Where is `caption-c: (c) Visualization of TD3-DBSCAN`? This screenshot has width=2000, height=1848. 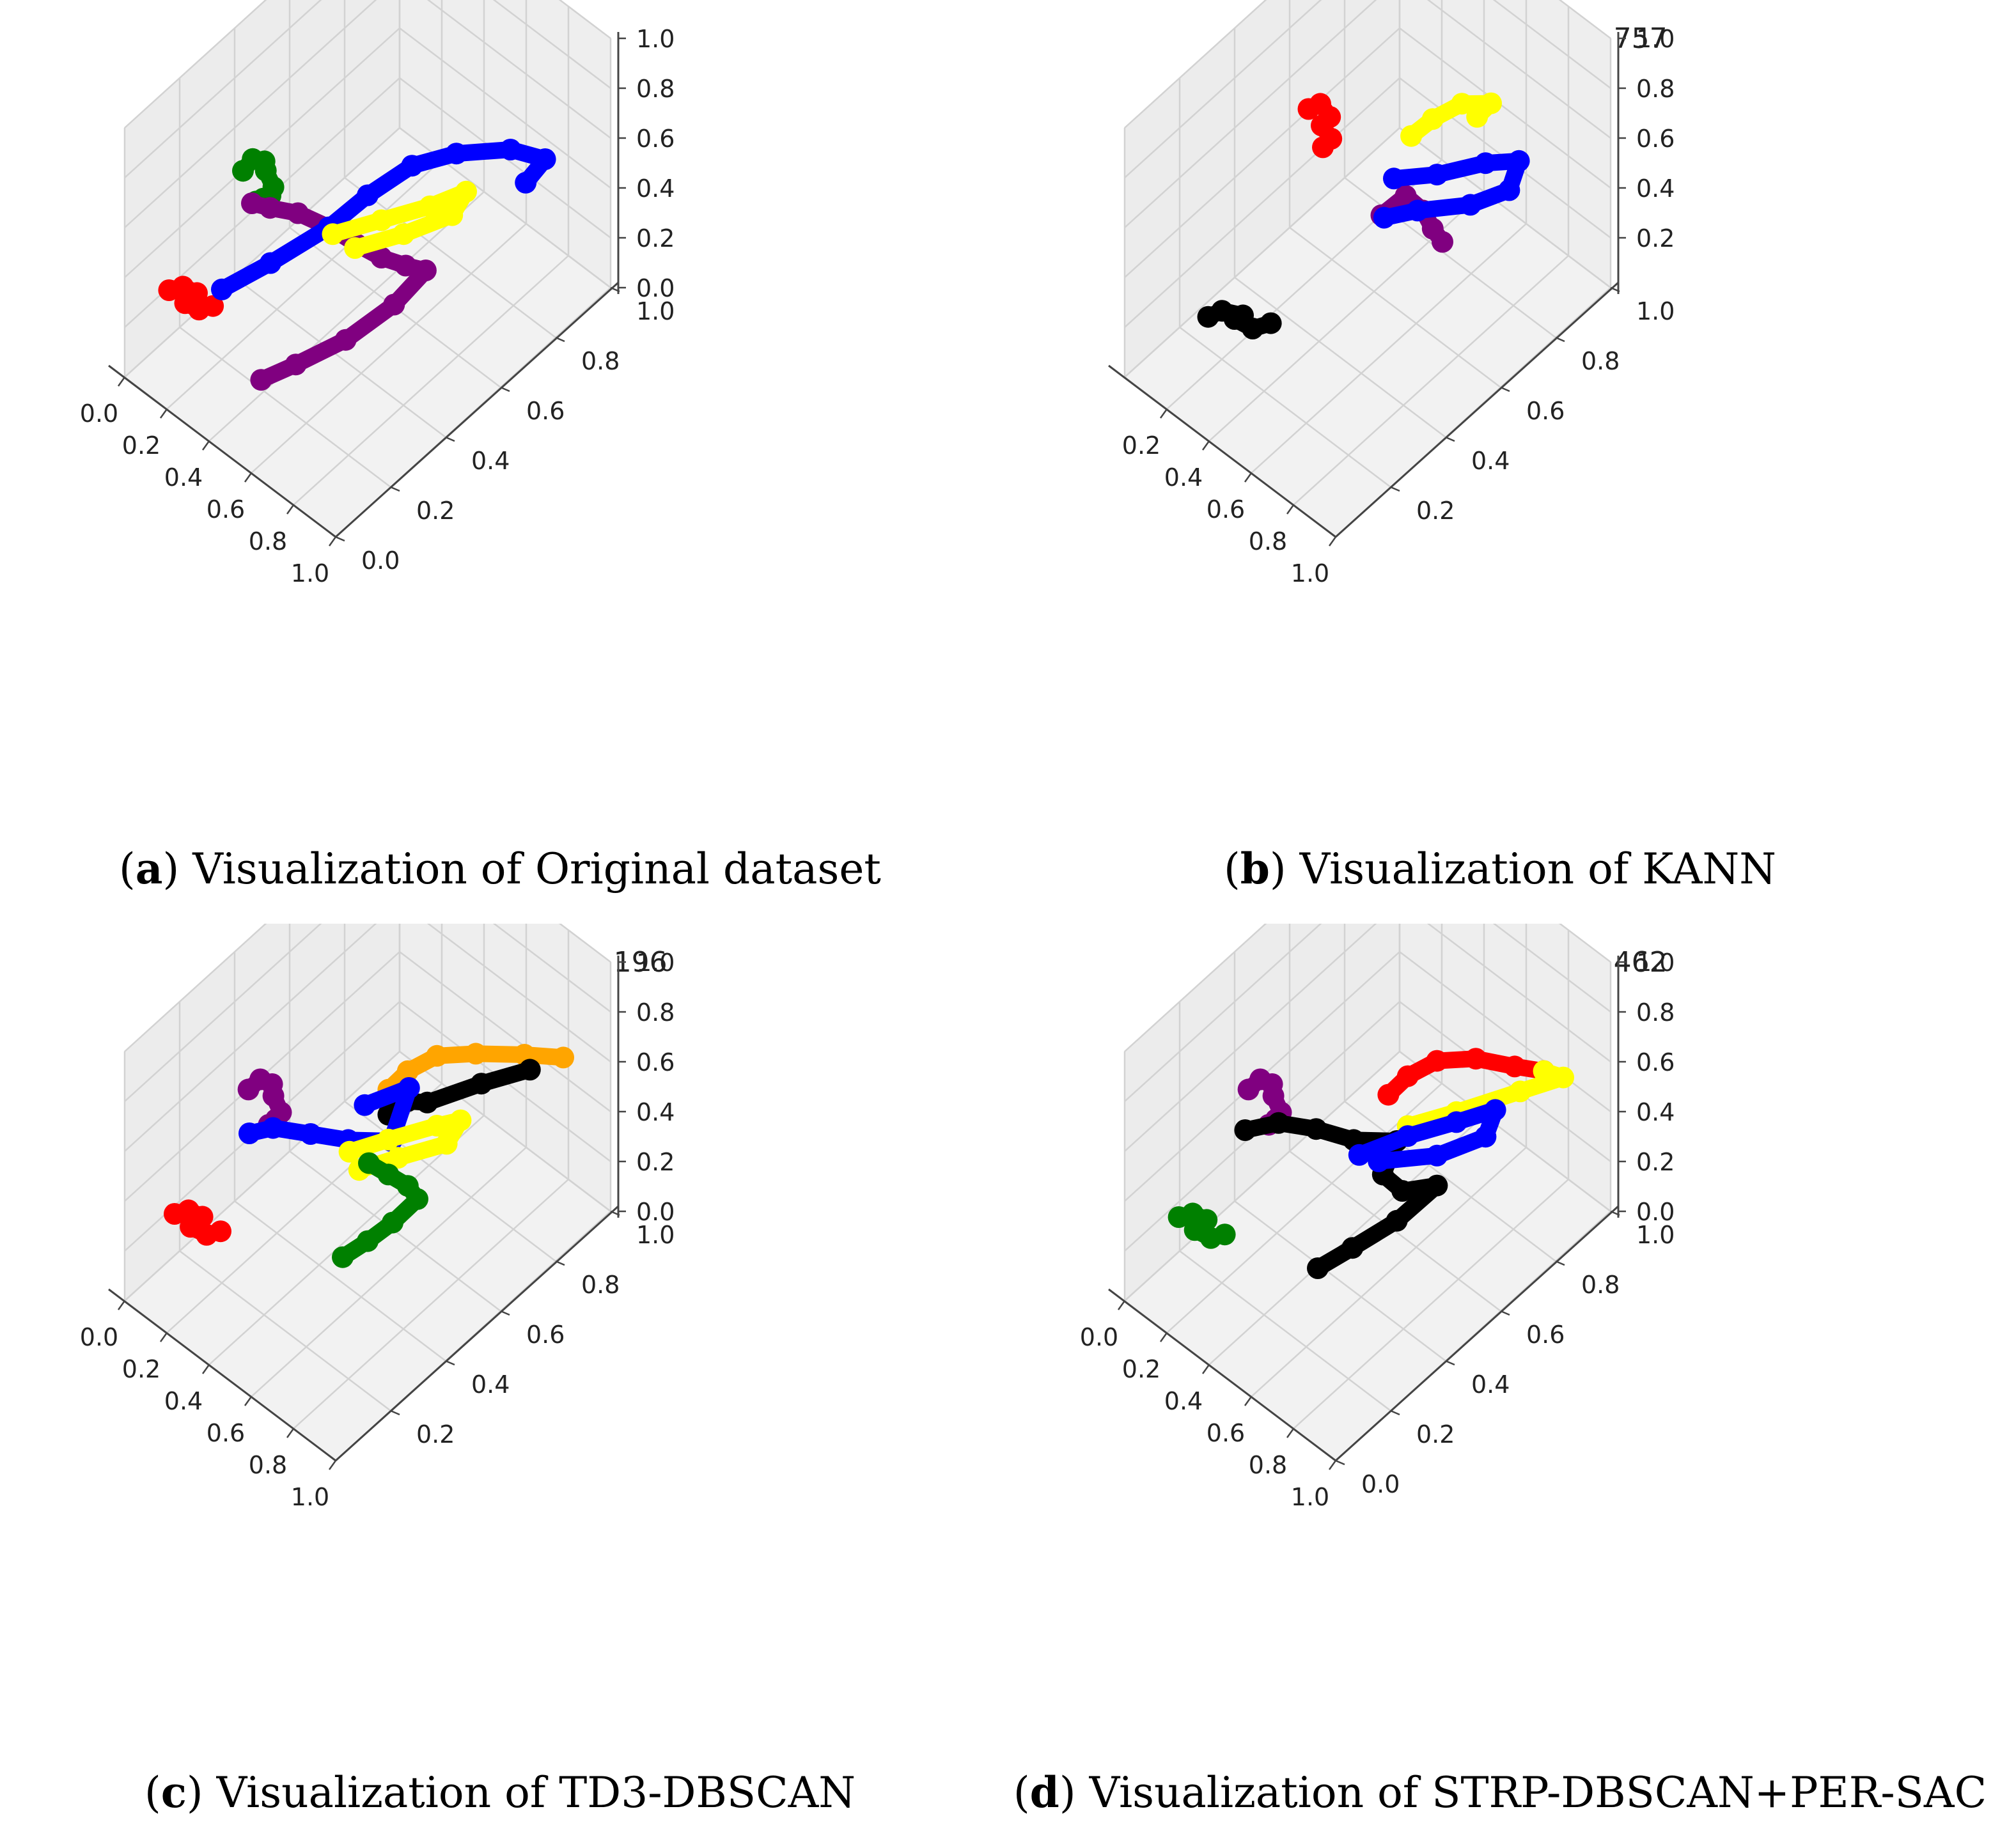
caption-c: (c) Visualization of TD3-DBSCAN is located at coordinates (500, 1792).